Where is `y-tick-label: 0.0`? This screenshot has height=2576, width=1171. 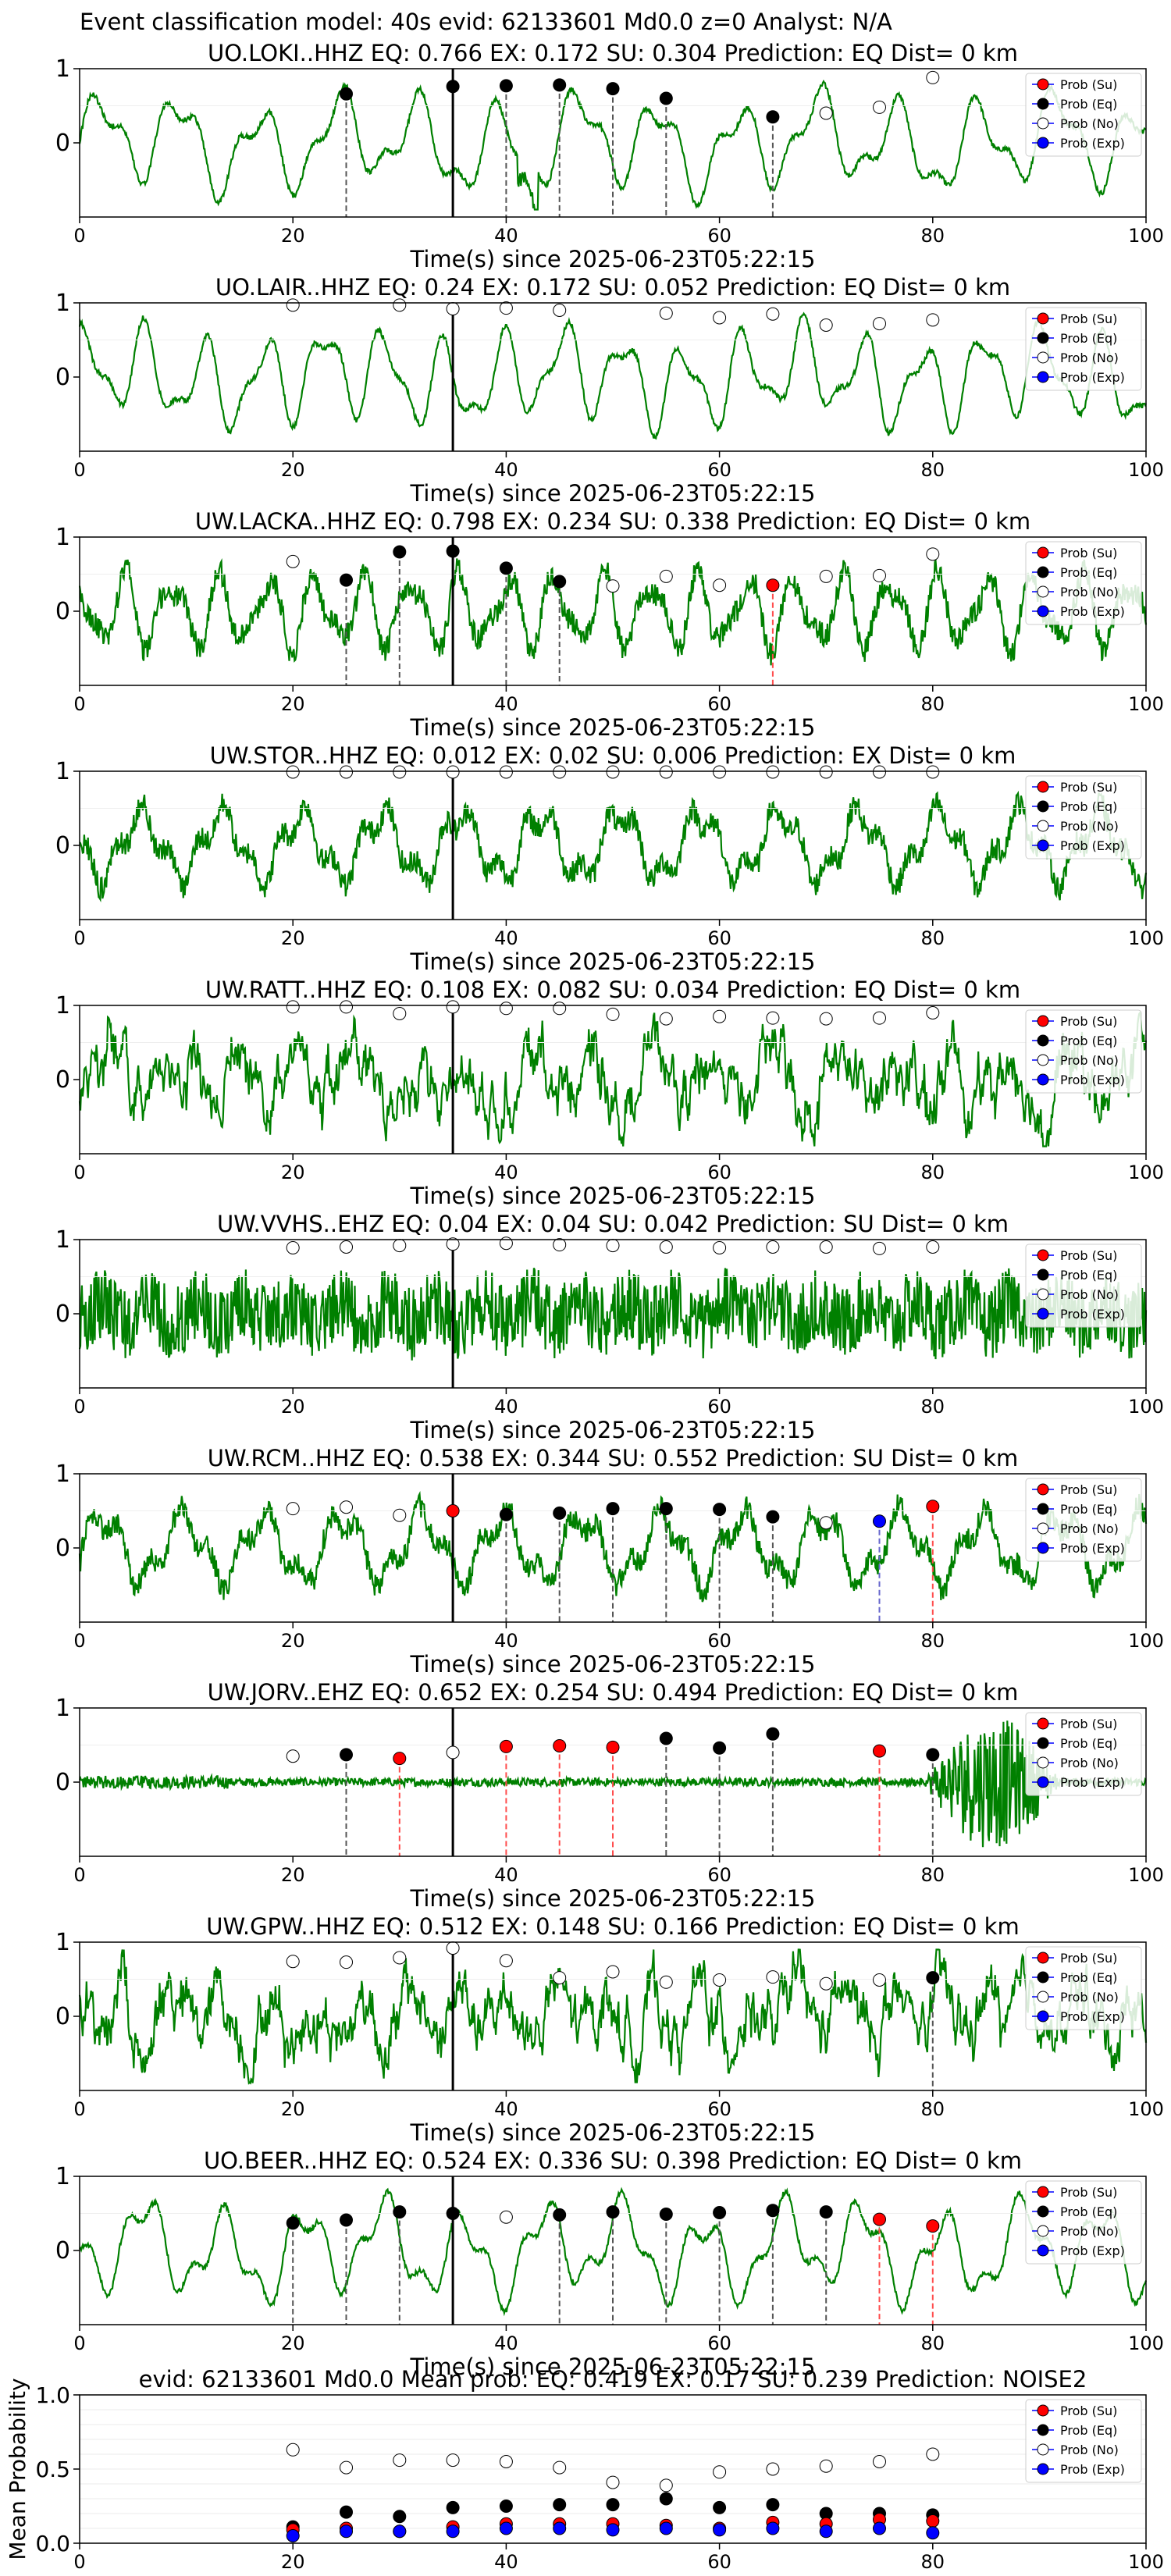 y-tick-label: 0.0 is located at coordinates (52, 2543).